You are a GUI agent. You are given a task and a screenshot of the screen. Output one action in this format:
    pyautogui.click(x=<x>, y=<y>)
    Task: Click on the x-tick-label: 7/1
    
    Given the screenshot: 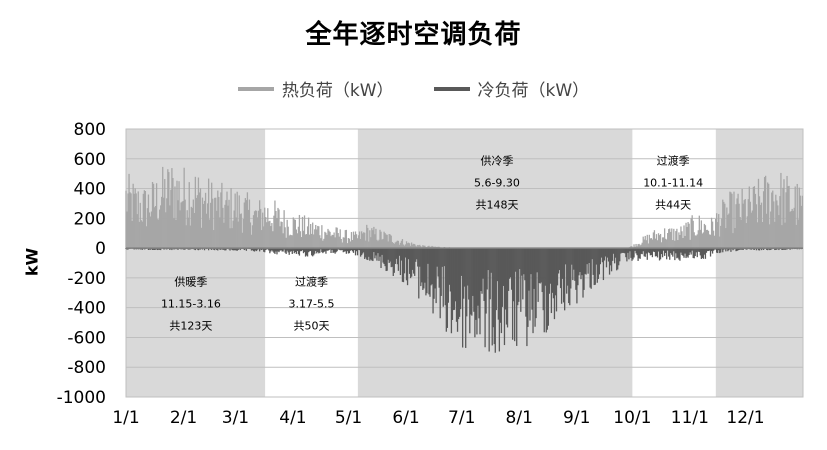 What is the action you would take?
    pyautogui.click(x=461, y=418)
    